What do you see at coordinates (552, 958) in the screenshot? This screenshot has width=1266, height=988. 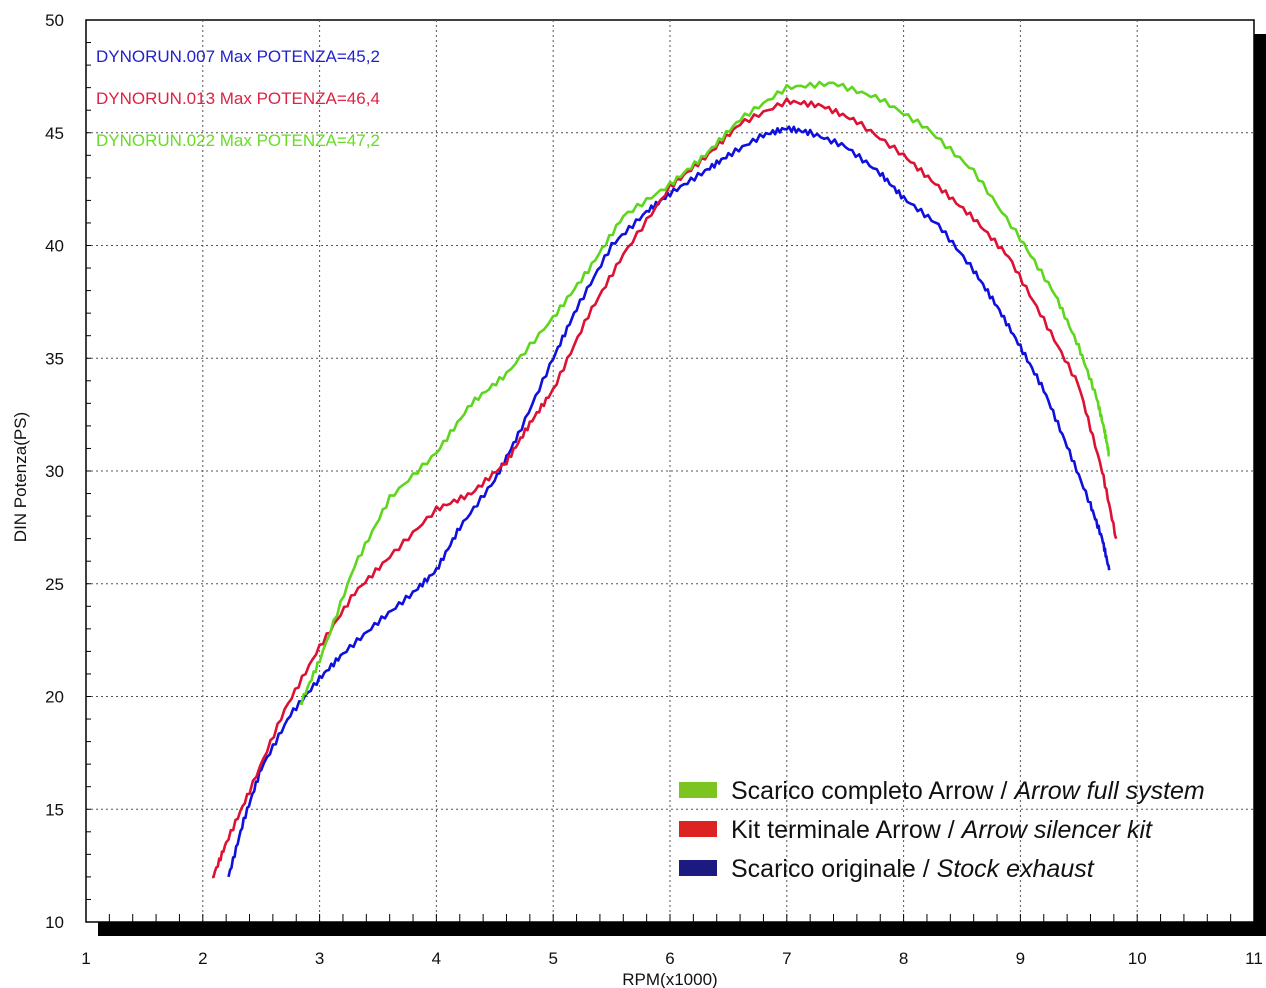 I see `x-tick-label: 5` at bounding box center [552, 958].